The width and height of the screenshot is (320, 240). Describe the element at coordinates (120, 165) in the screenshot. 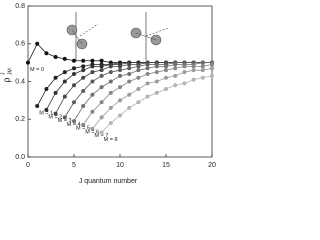

I see `x-tick-label: 10` at that location.